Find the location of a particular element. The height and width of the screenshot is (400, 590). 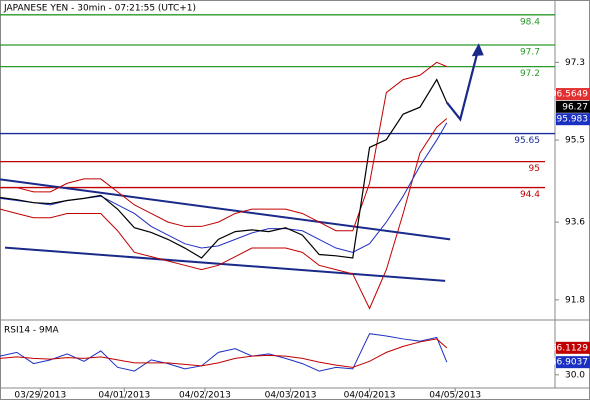

y-tick-label: 95.5 is located at coordinates (575, 141).